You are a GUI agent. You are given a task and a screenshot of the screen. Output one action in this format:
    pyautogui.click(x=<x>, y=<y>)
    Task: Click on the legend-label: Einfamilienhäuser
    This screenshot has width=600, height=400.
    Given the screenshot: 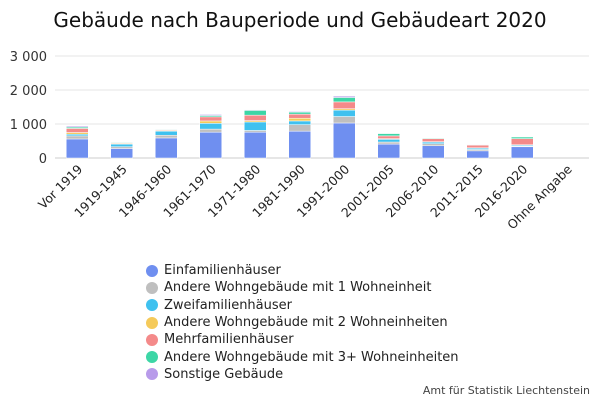 What is the action you would take?
    pyautogui.click(x=222, y=271)
    